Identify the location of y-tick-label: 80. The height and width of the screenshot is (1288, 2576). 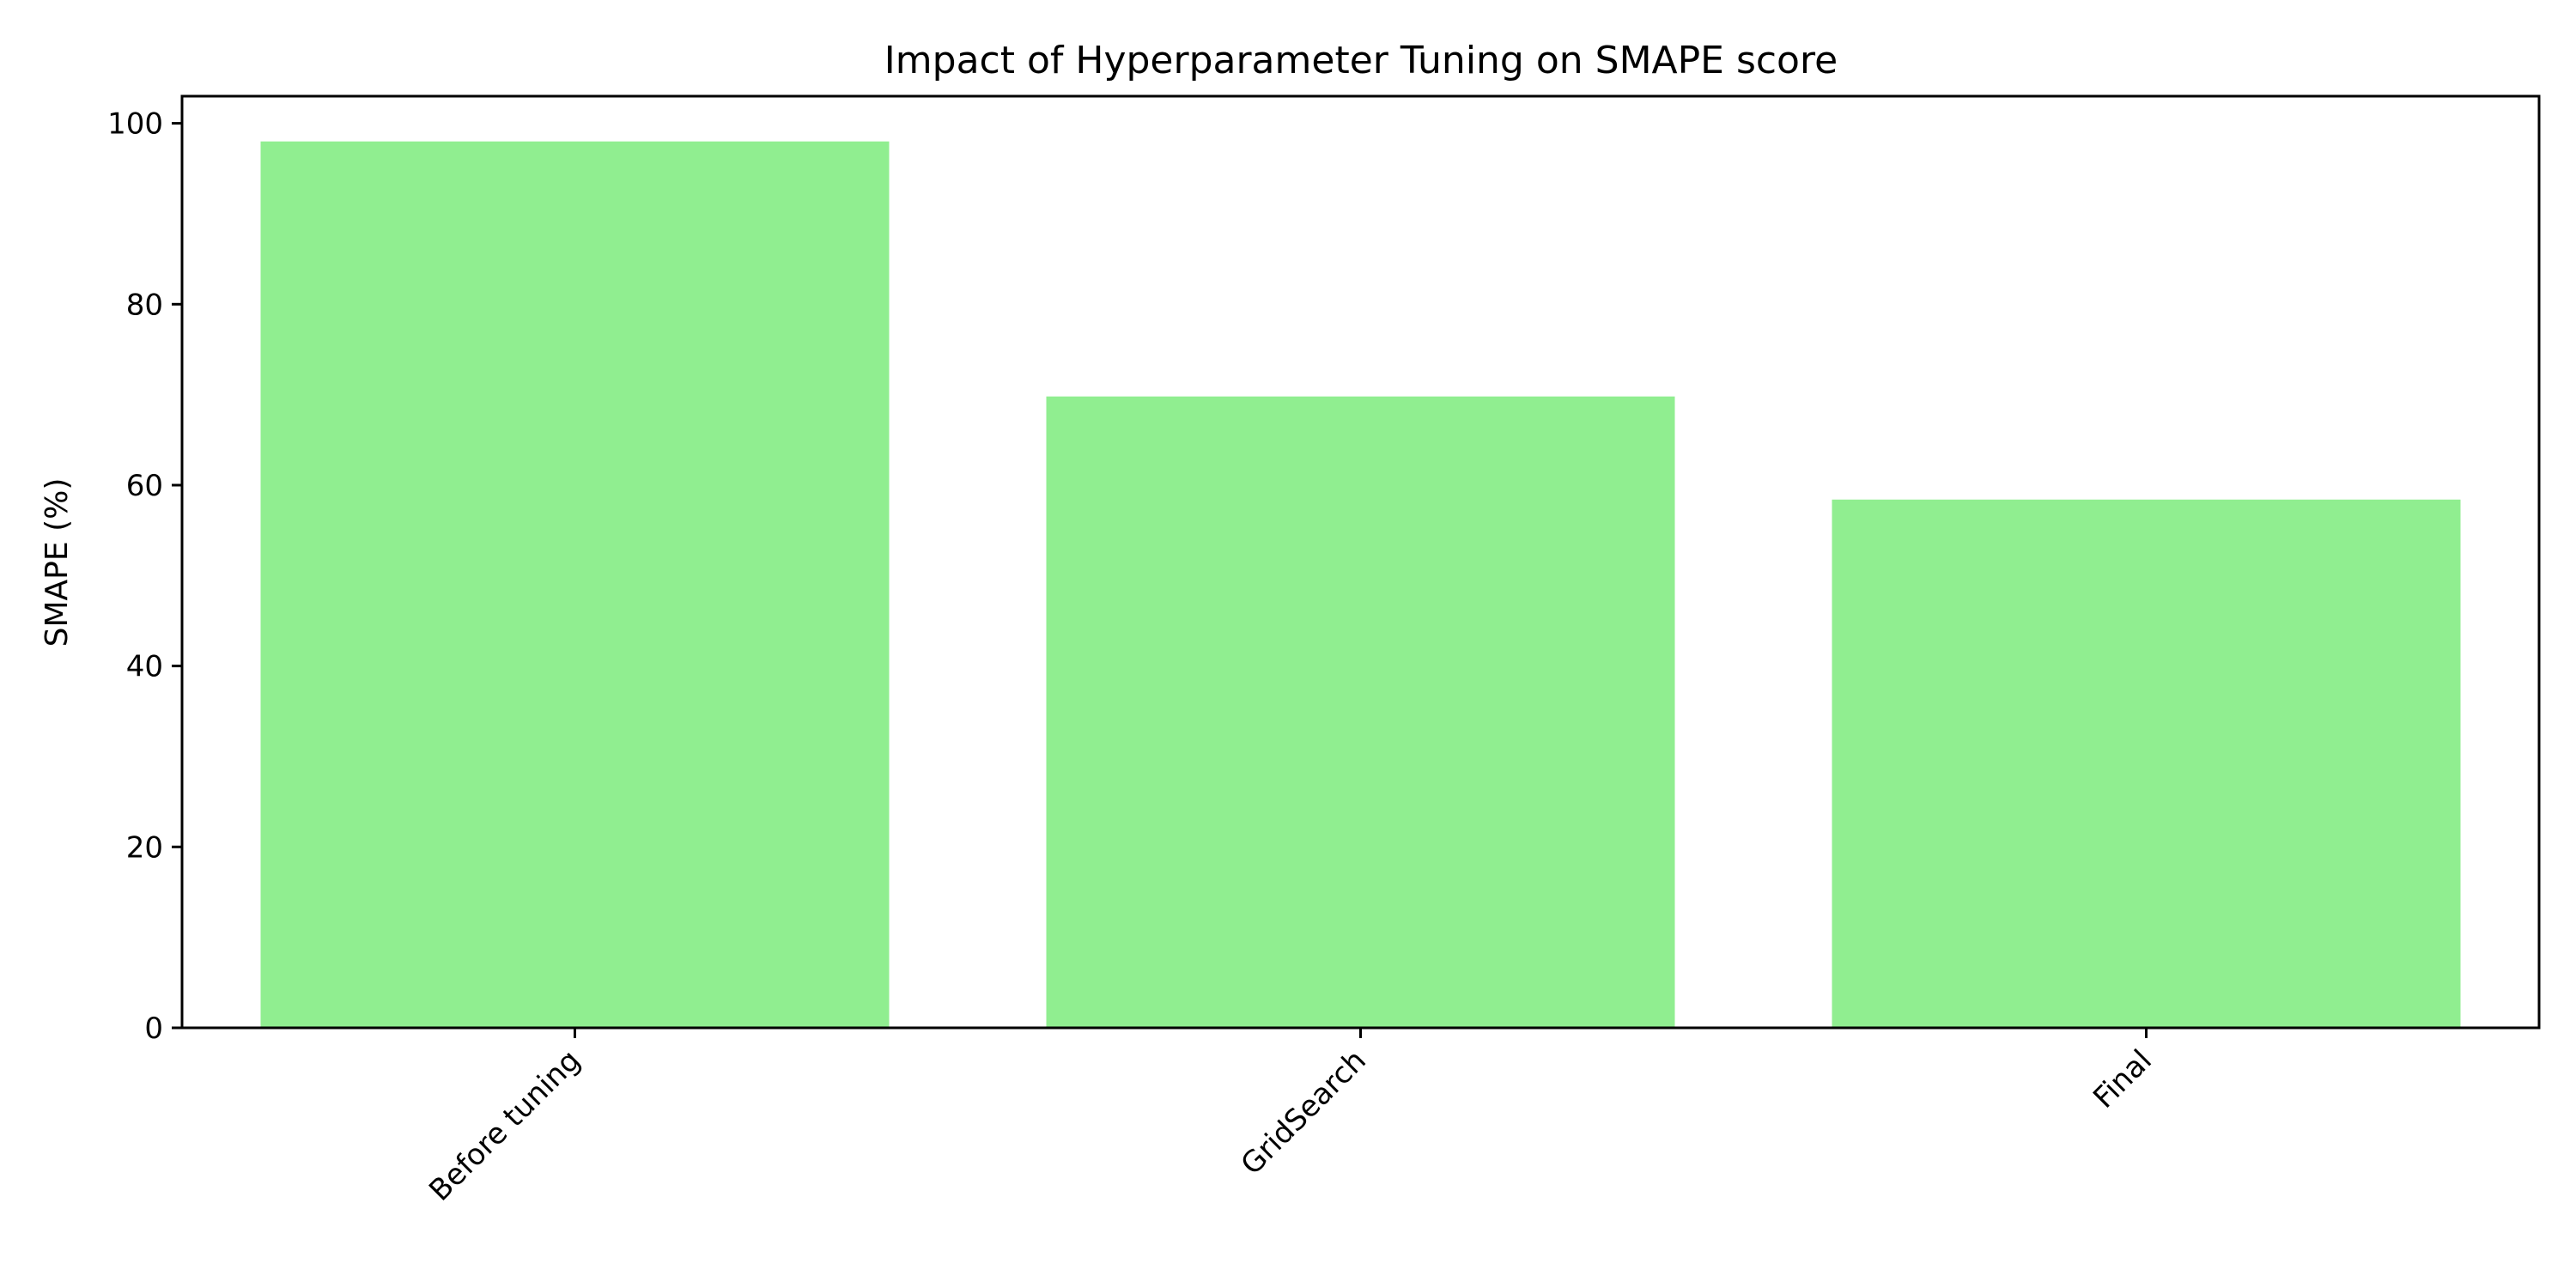
(144, 305).